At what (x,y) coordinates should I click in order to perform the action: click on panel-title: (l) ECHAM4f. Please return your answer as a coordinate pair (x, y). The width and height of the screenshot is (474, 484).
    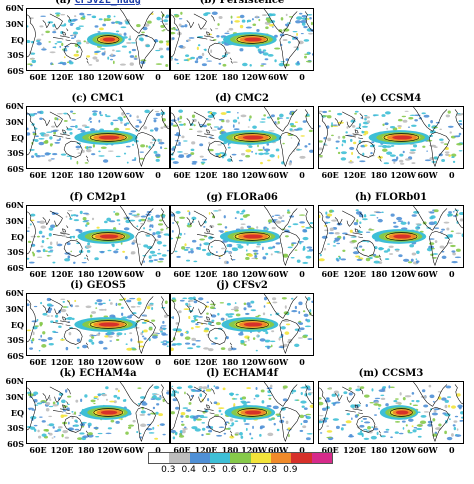
    Looking at the image, I should click on (242, 374).